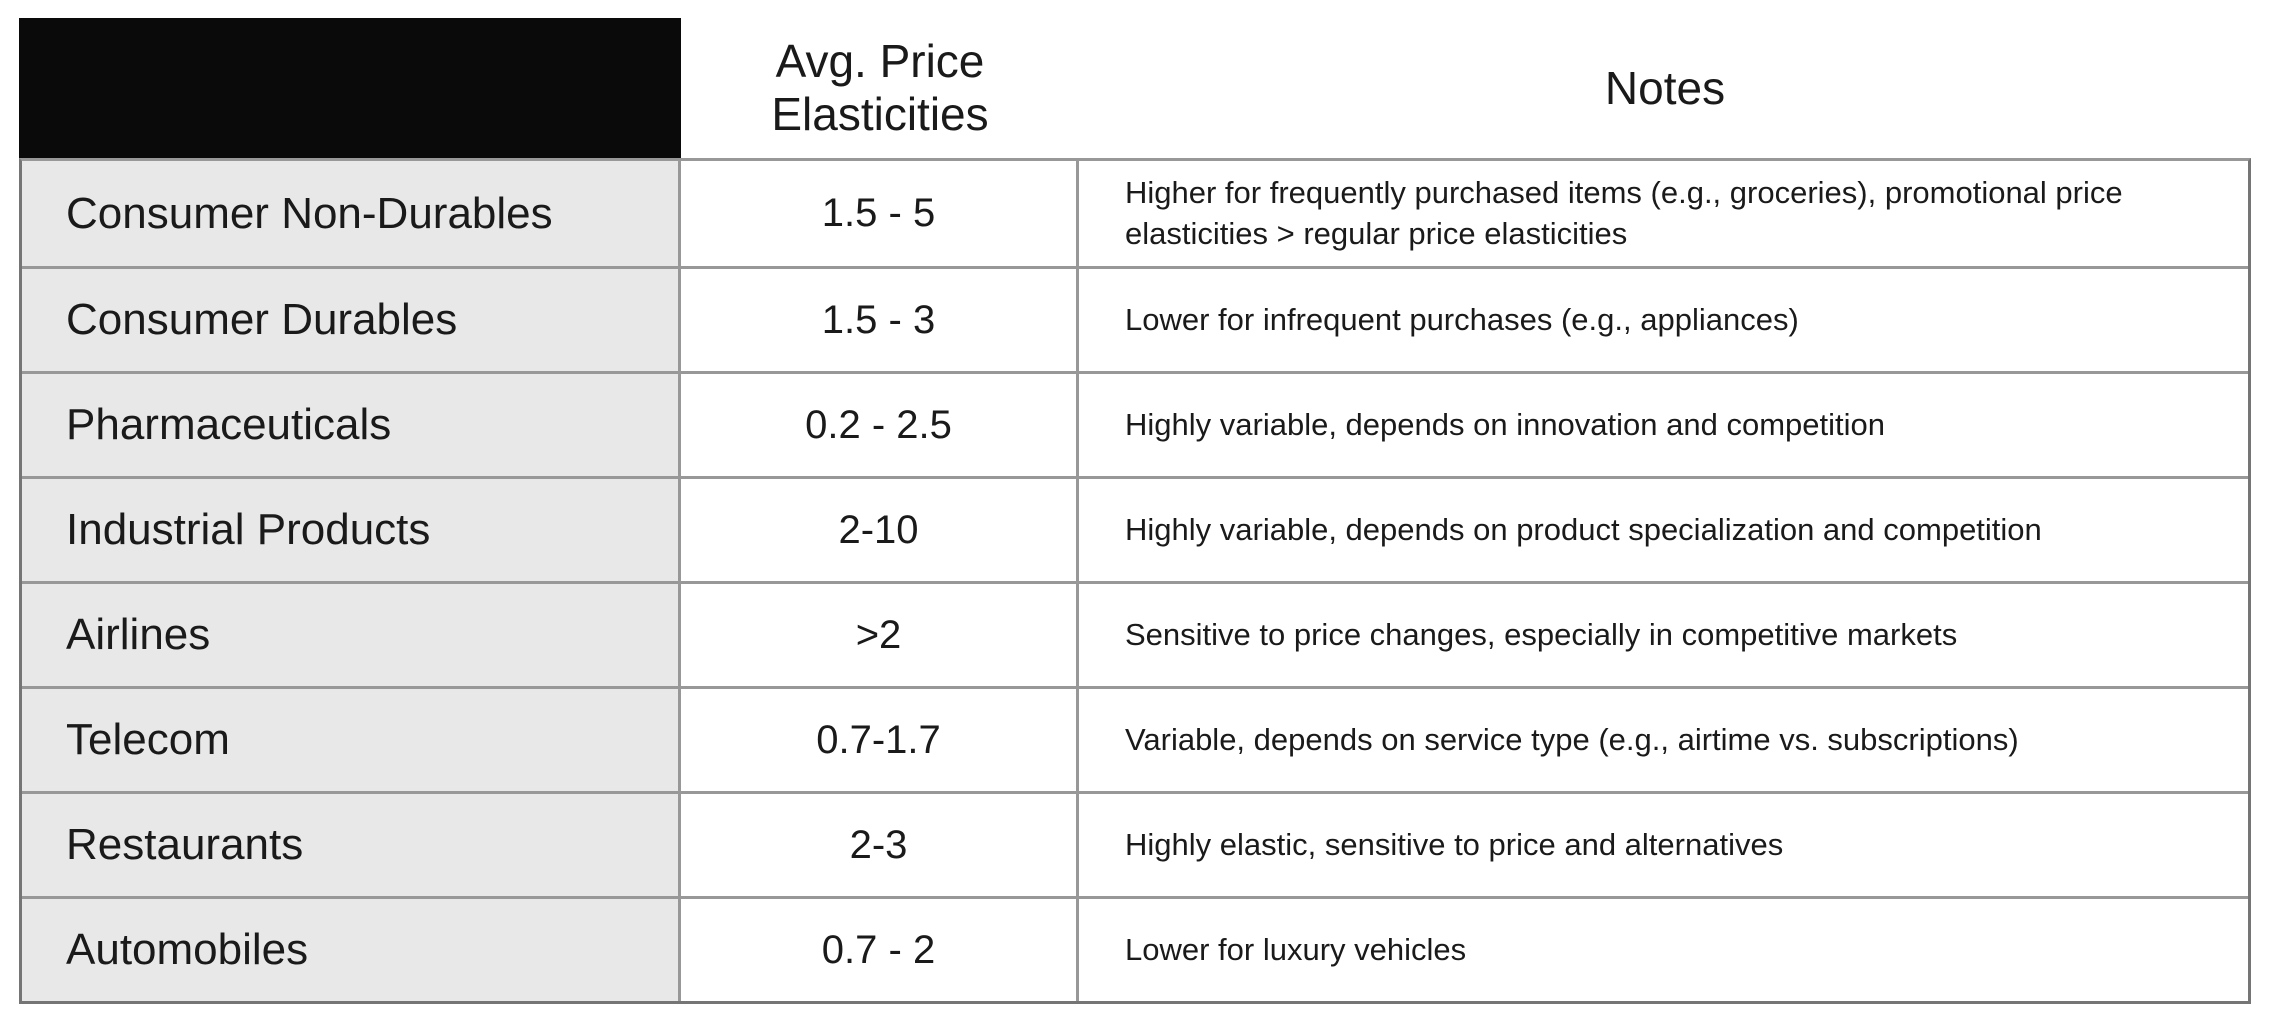 This screenshot has width=2272, height=1032. I want to click on industry-cell: Automobiles, so click(351, 948).